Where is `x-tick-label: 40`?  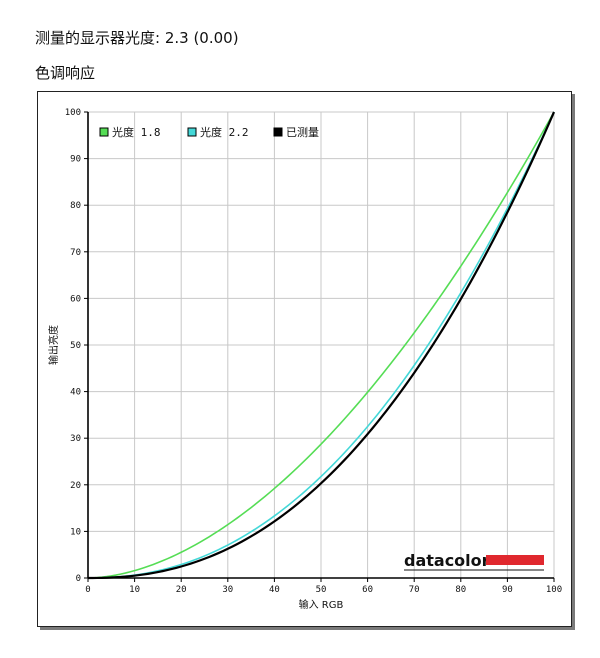
x-tick-label: 40 is located at coordinates (274, 590).